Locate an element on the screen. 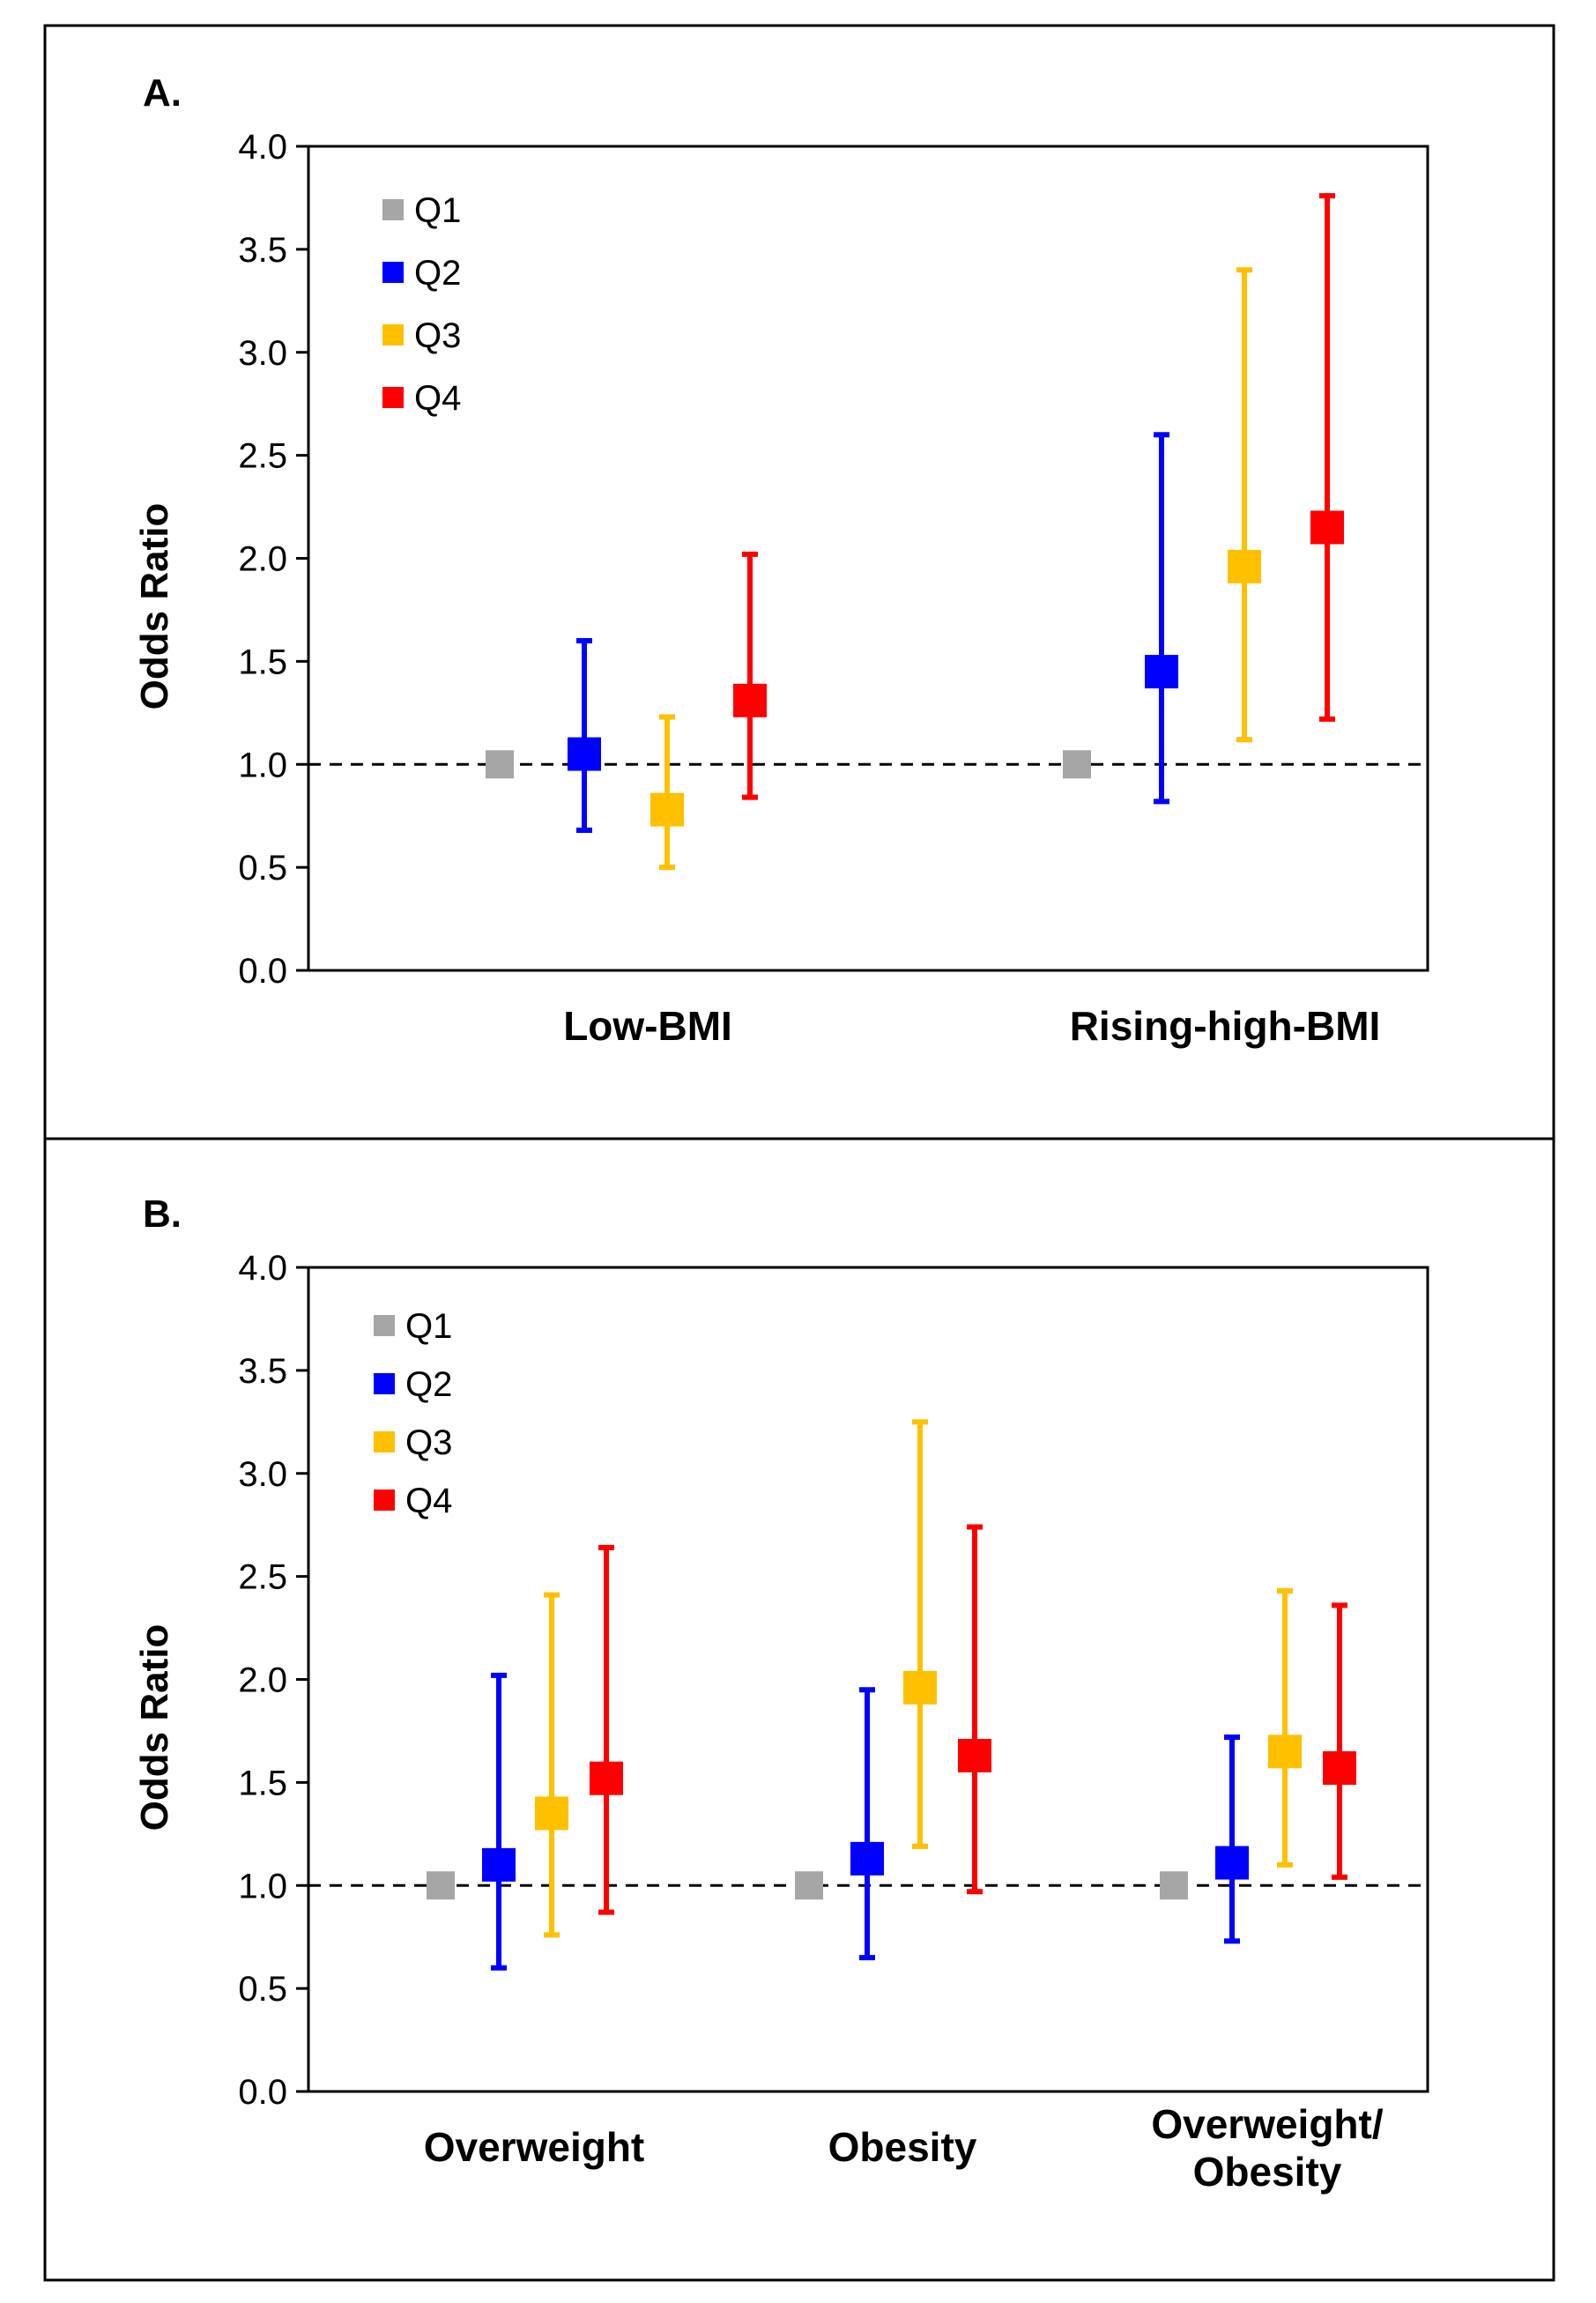 The height and width of the screenshot is (2303, 1596). category-label: Overweight/Obesity is located at coordinates (1267, 2148).